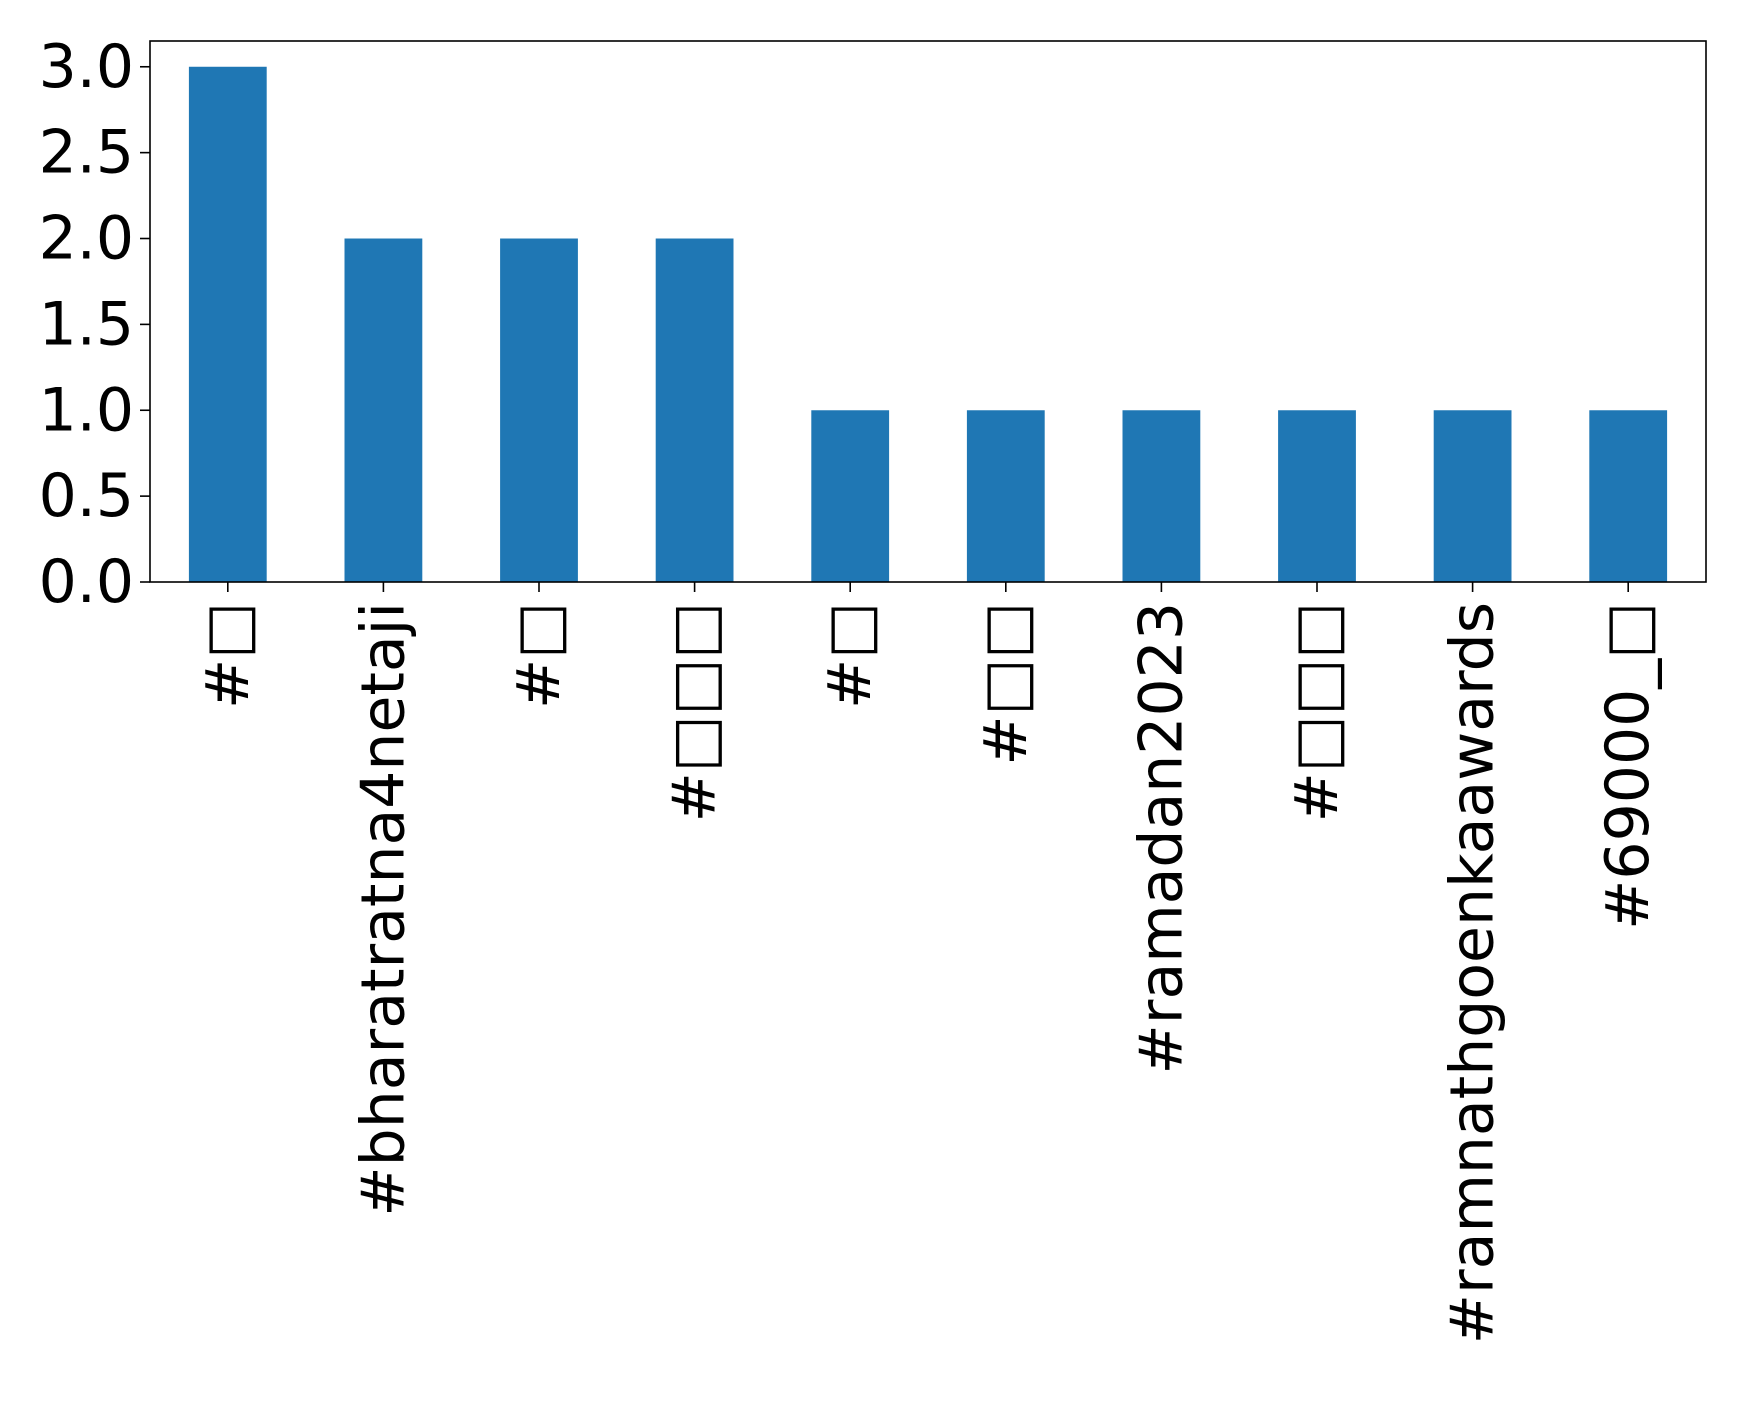 The image size is (1739, 1401). What do you see at coordinates (383, 909) in the screenshot?
I see `x-tick-label-1: #bharatratna4netaji` at bounding box center [383, 909].